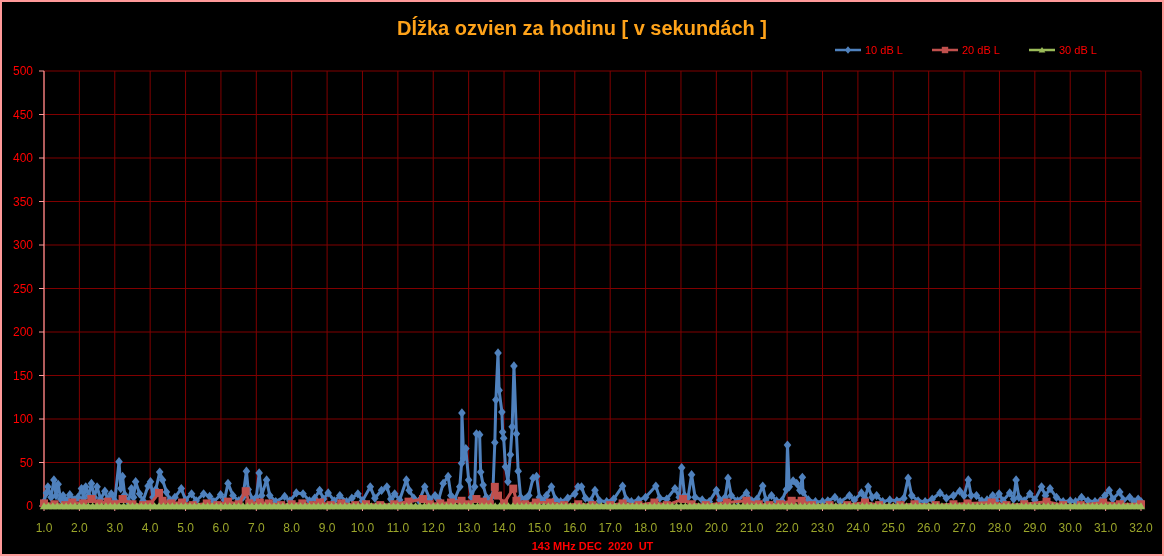 The width and height of the screenshot is (1164, 556). Describe the element at coordinates (1141, 528) in the screenshot. I see `x-tick-label: 32.0` at that location.